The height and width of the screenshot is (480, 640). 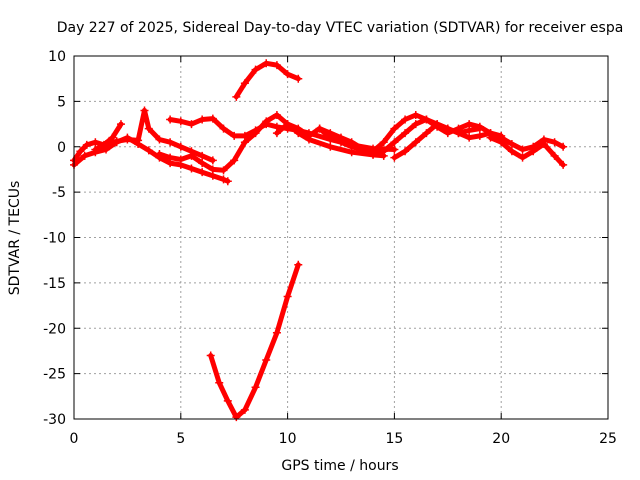 What do you see at coordinates (61, 148) in the screenshot?
I see `y-tick-label: 0` at bounding box center [61, 148].